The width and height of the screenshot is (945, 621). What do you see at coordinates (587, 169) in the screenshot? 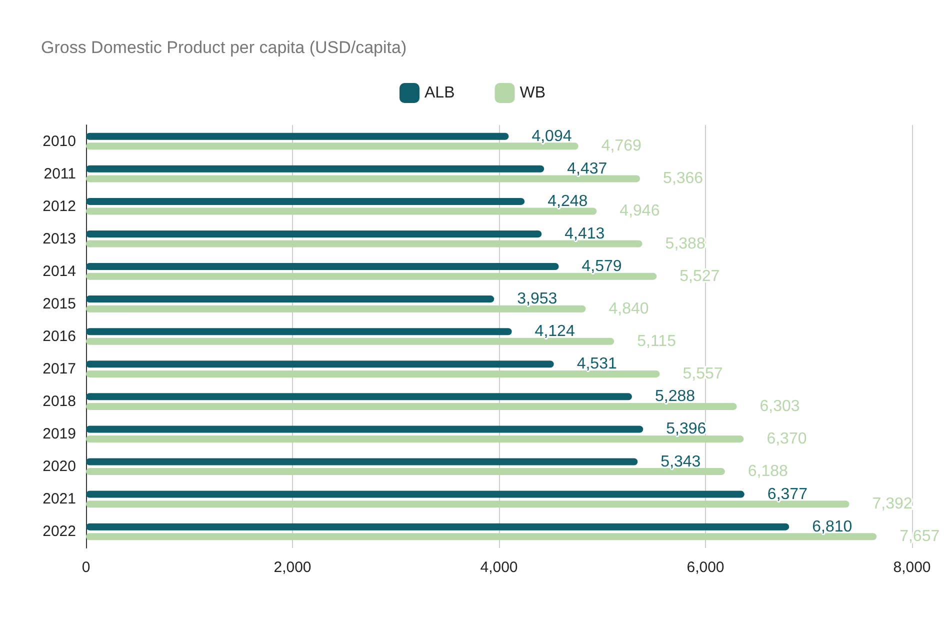
I see `data-label: 4,437` at bounding box center [587, 169].